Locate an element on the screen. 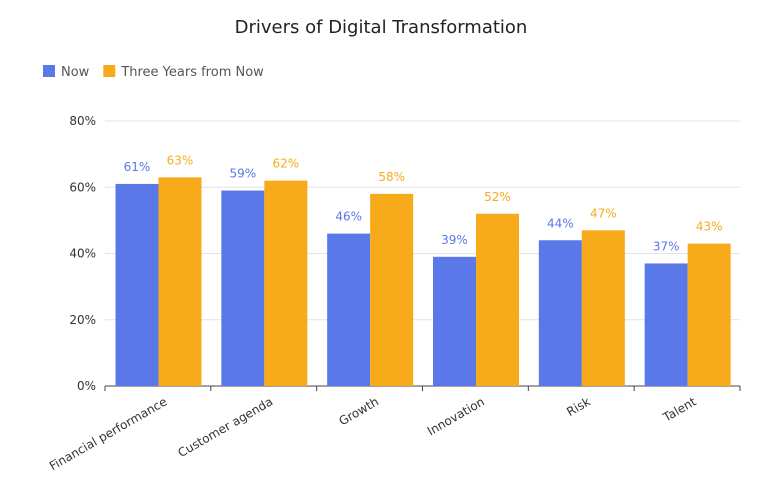  x-tick-label: Risk is located at coordinates (578, 406).